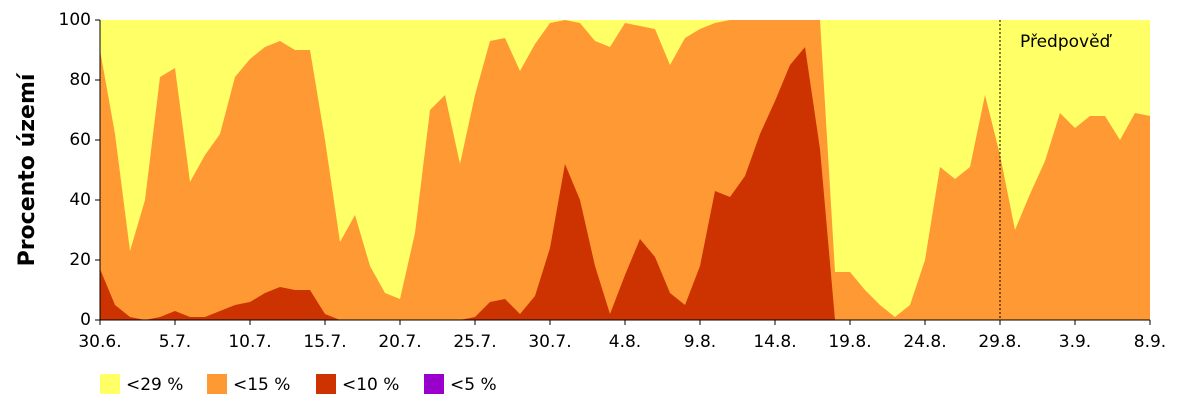  What do you see at coordinates (80, 80) in the screenshot?
I see `y-tick-label: 80` at bounding box center [80, 80].